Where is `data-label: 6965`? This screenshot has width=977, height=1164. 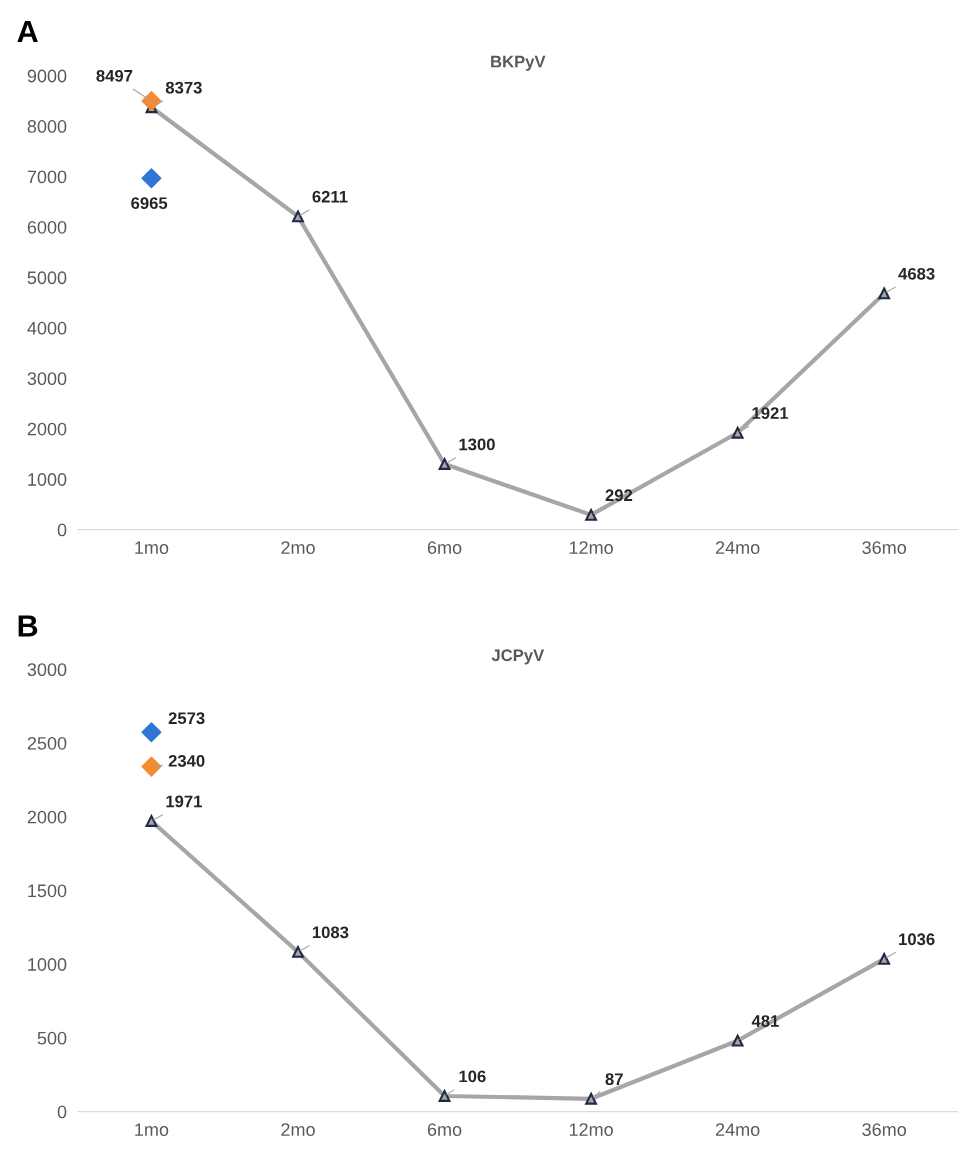
data-label: 6965 is located at coordinates (149, 203).